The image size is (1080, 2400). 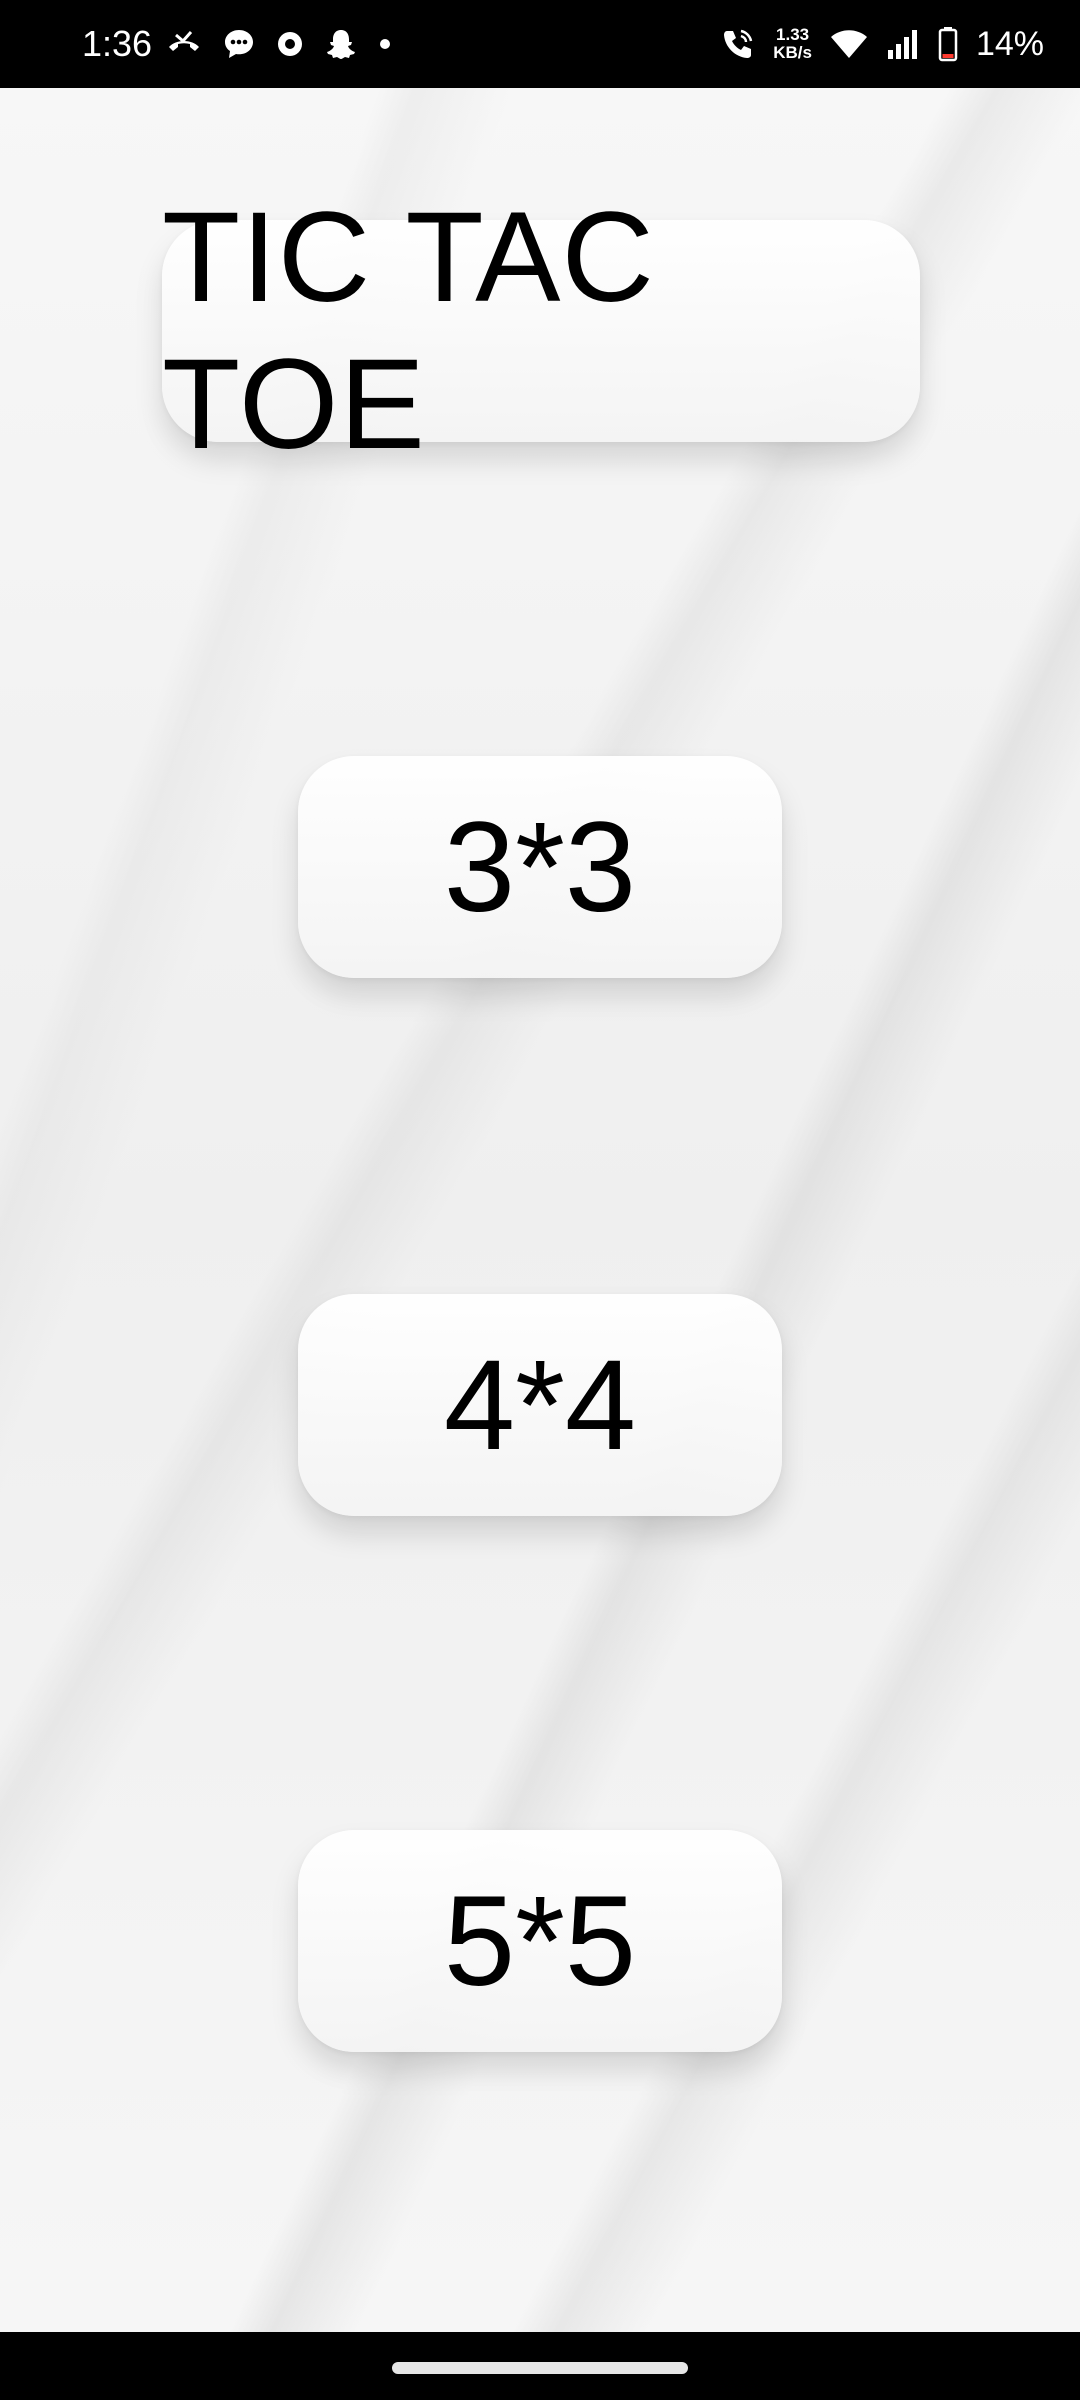 I want to click on battery-percent: 14%, so click(x=1009, y=44).